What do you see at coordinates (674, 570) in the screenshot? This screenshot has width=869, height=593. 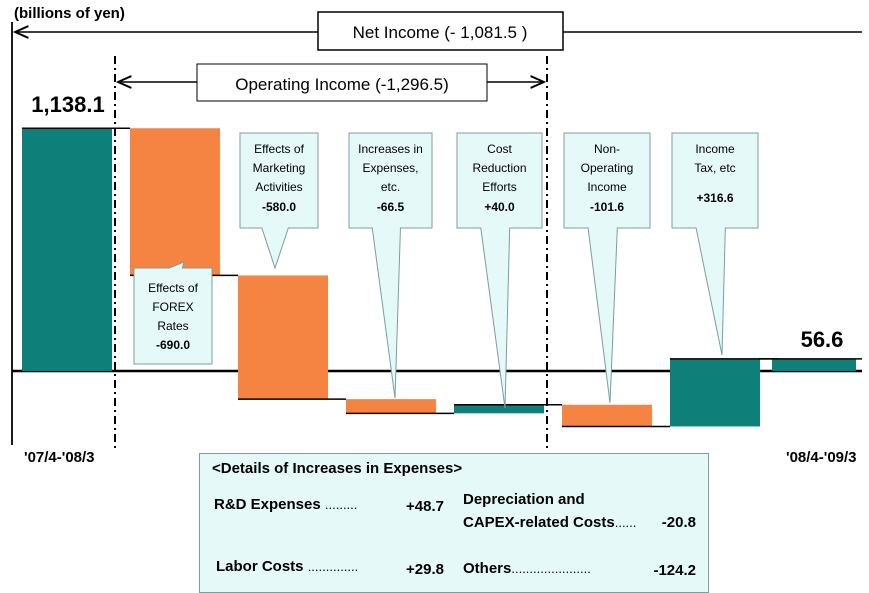 I see `details-item-value: -124.2` at bounding box center [674, 570].